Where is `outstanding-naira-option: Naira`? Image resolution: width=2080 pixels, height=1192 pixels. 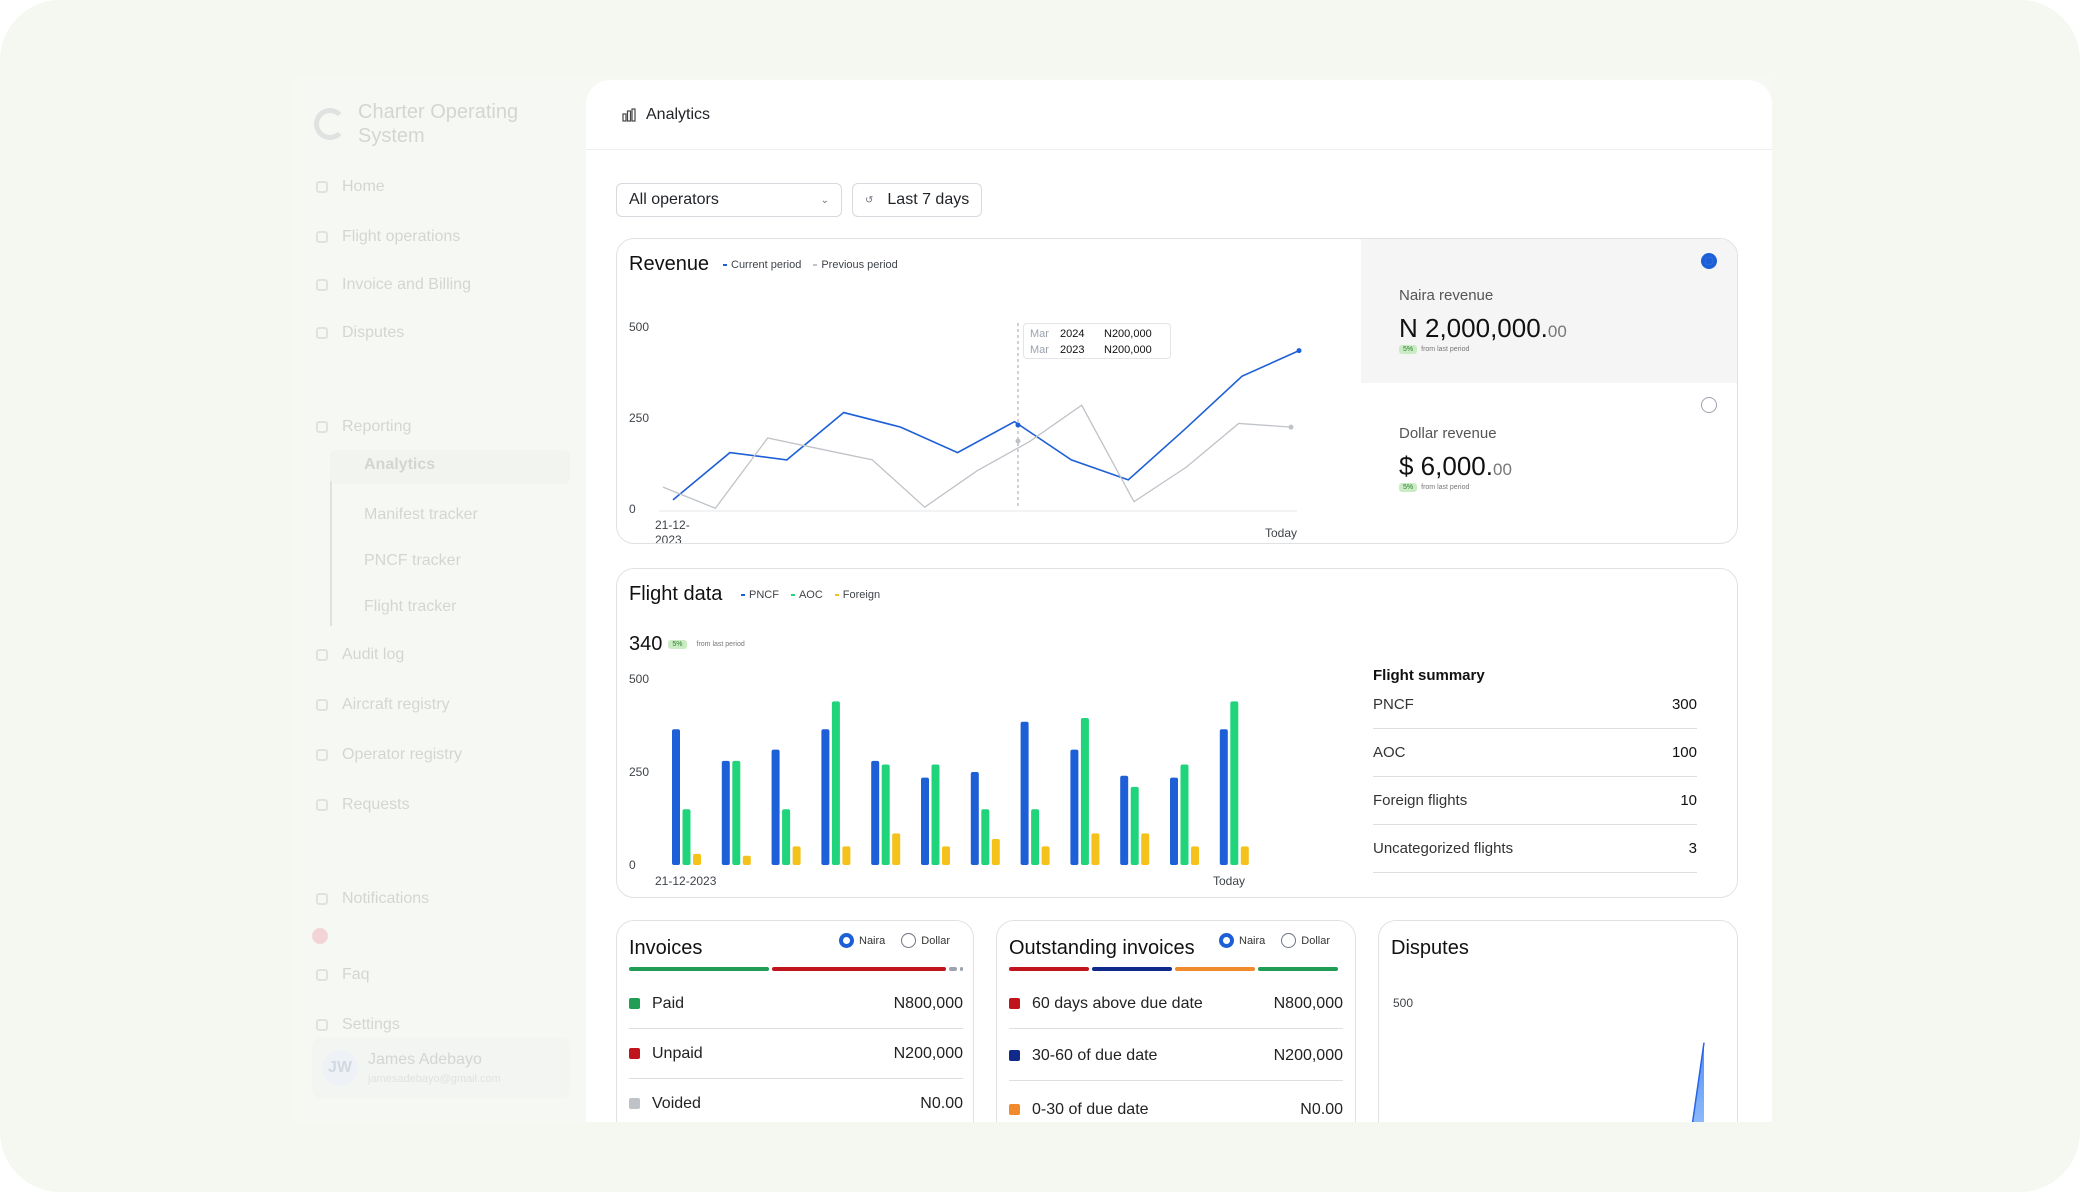
outstanding-naira-option: Naira is located at coordinates (1242, 940).